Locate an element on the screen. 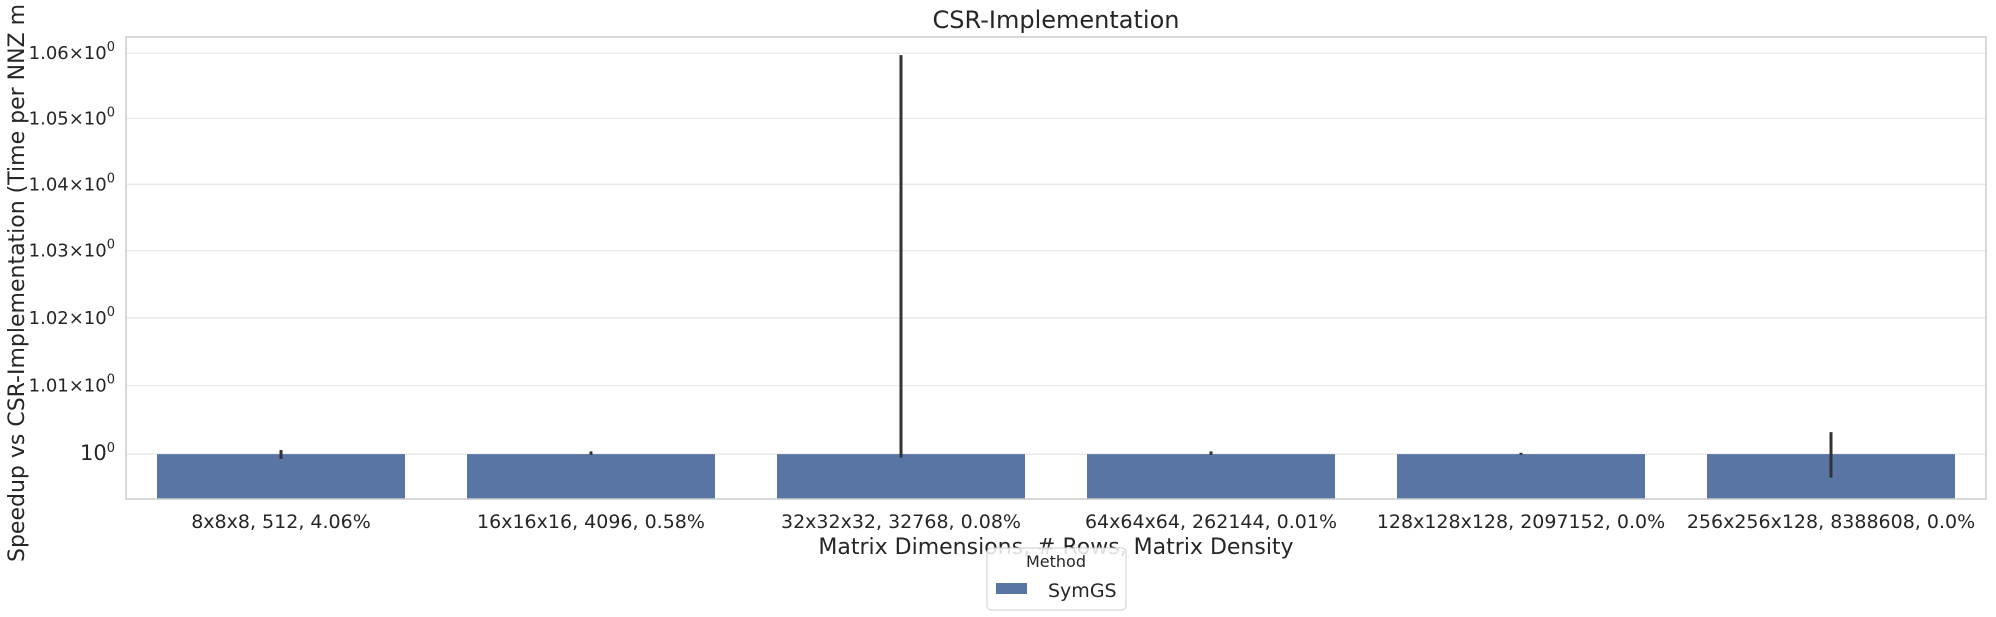 The width and height of the screenshot is (1996, 617). bars is located at coordinates (1056, 476).